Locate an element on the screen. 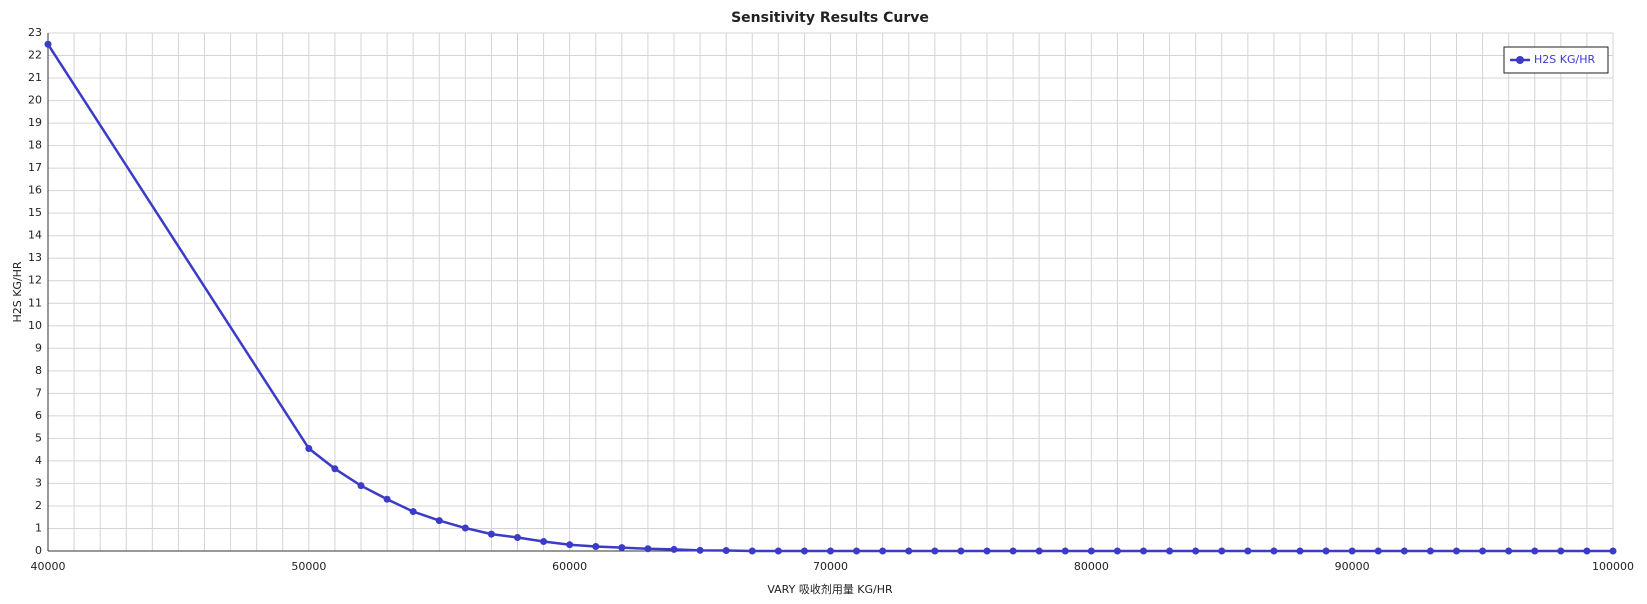  y-tick-label: 0 is located at coordinates (38, 550).